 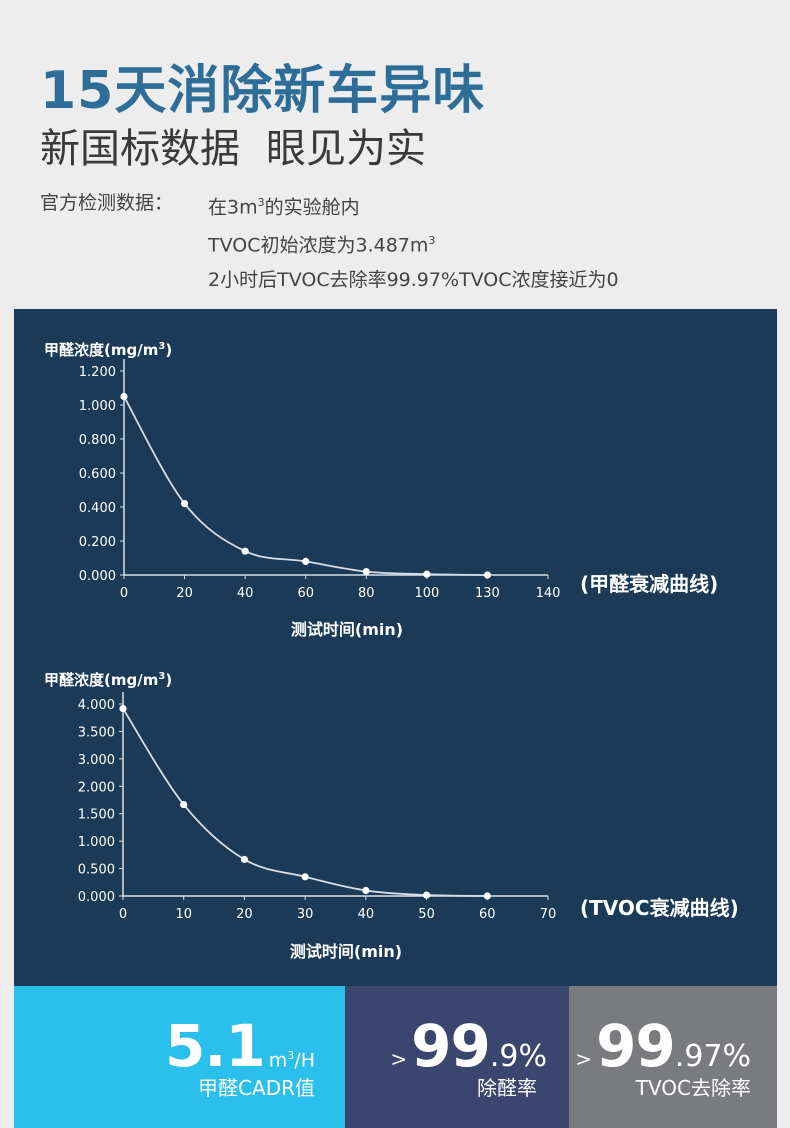 What do you see at coordinates (96, 897) in the screenshot?
I see `chart-2-y-tick-label: 0.000` at bounding box center [96, 897].